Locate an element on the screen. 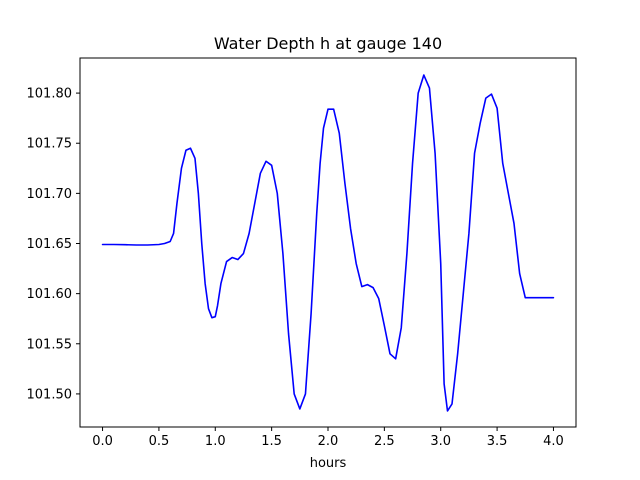  x-axis-label: hours is located at coordinates (328, 463).